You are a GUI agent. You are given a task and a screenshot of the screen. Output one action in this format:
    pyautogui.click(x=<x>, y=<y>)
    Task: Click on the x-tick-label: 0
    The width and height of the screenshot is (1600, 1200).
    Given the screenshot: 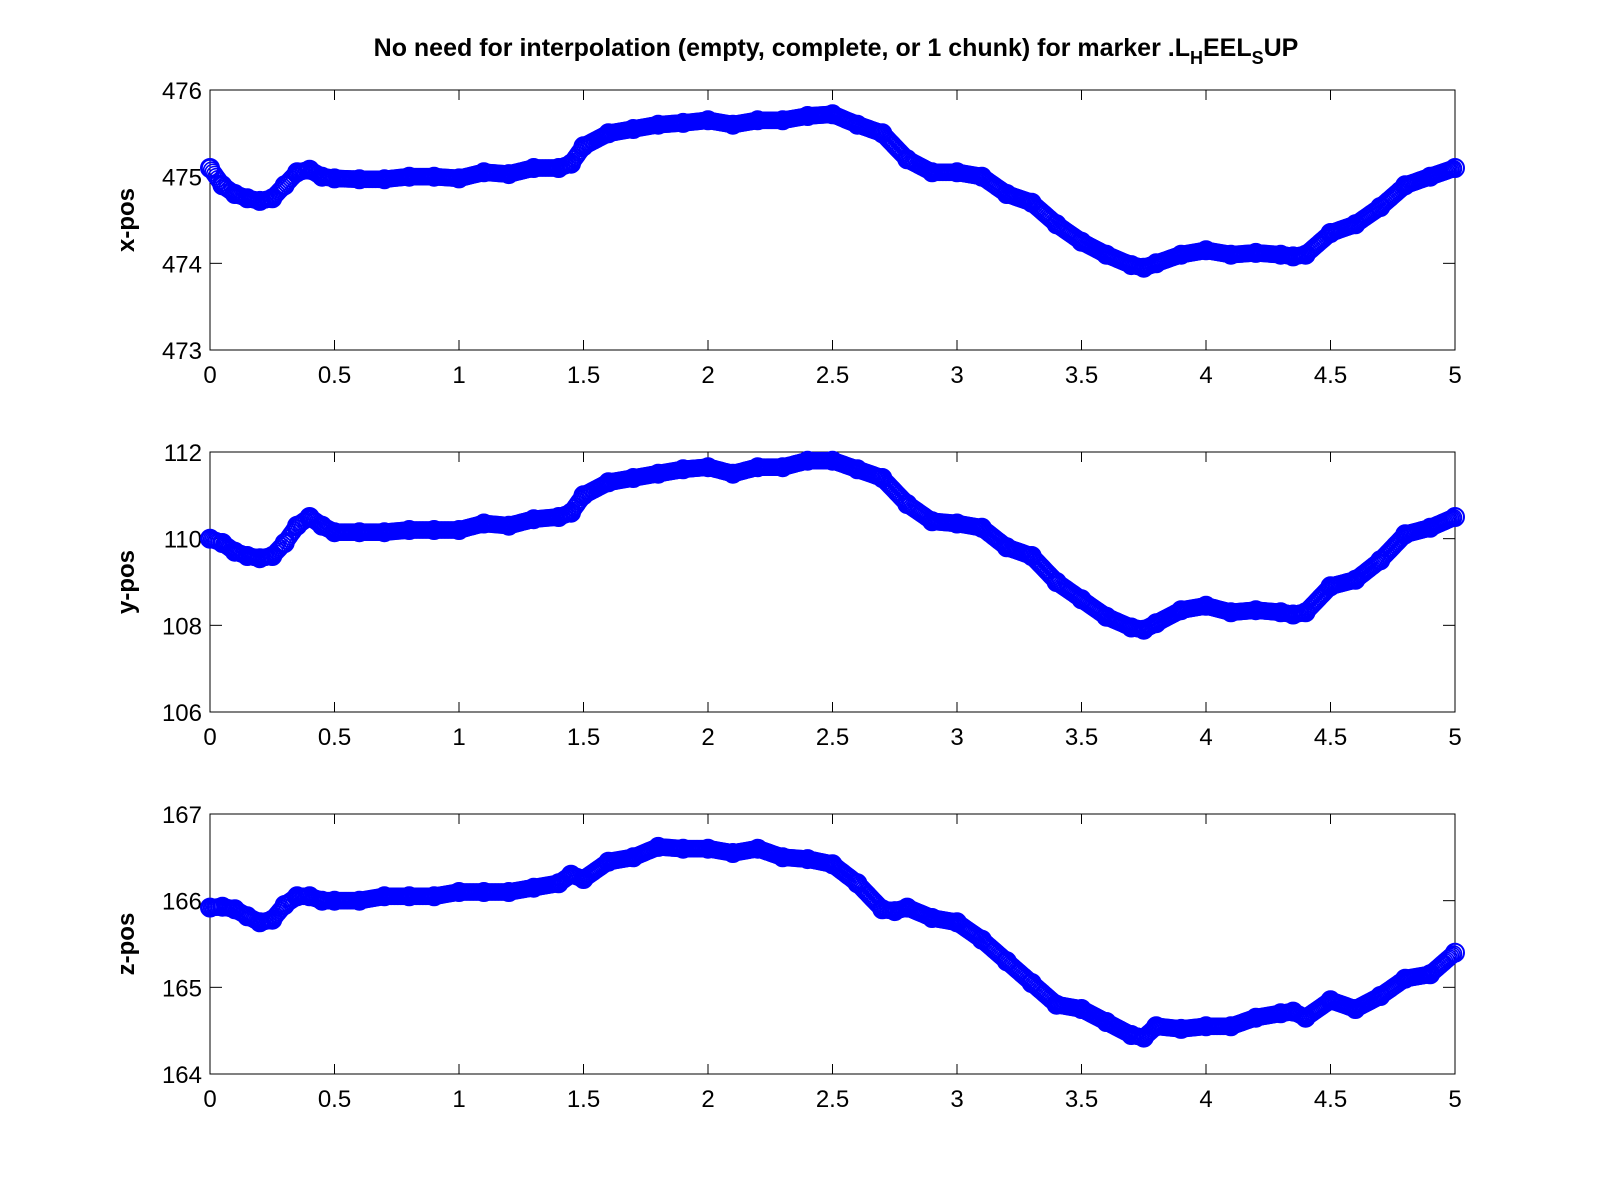 What is the action you would take?
    pyautogui.click(x=209, y=1099)
    